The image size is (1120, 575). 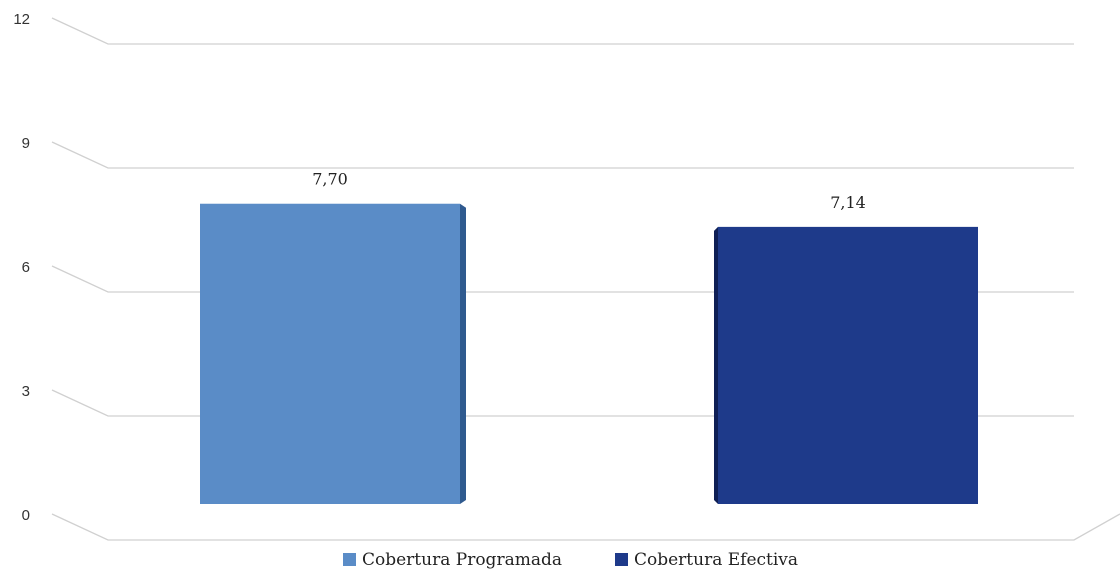 What do you see at coordinates (589, 191) in the screenshot?
I see `data-labels: 7,70 7,14` at bounding box center [589, 191].